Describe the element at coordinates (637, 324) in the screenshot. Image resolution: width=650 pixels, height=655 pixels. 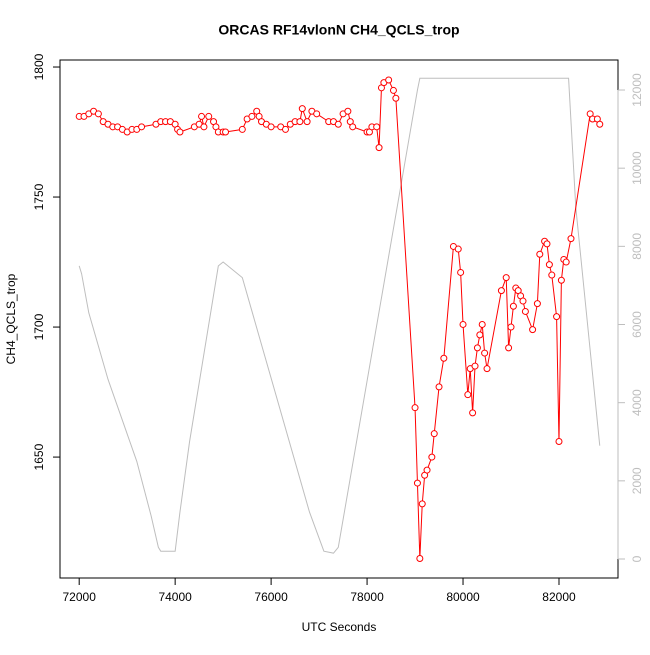
I see `y2-tick-label: 6000` at that location.